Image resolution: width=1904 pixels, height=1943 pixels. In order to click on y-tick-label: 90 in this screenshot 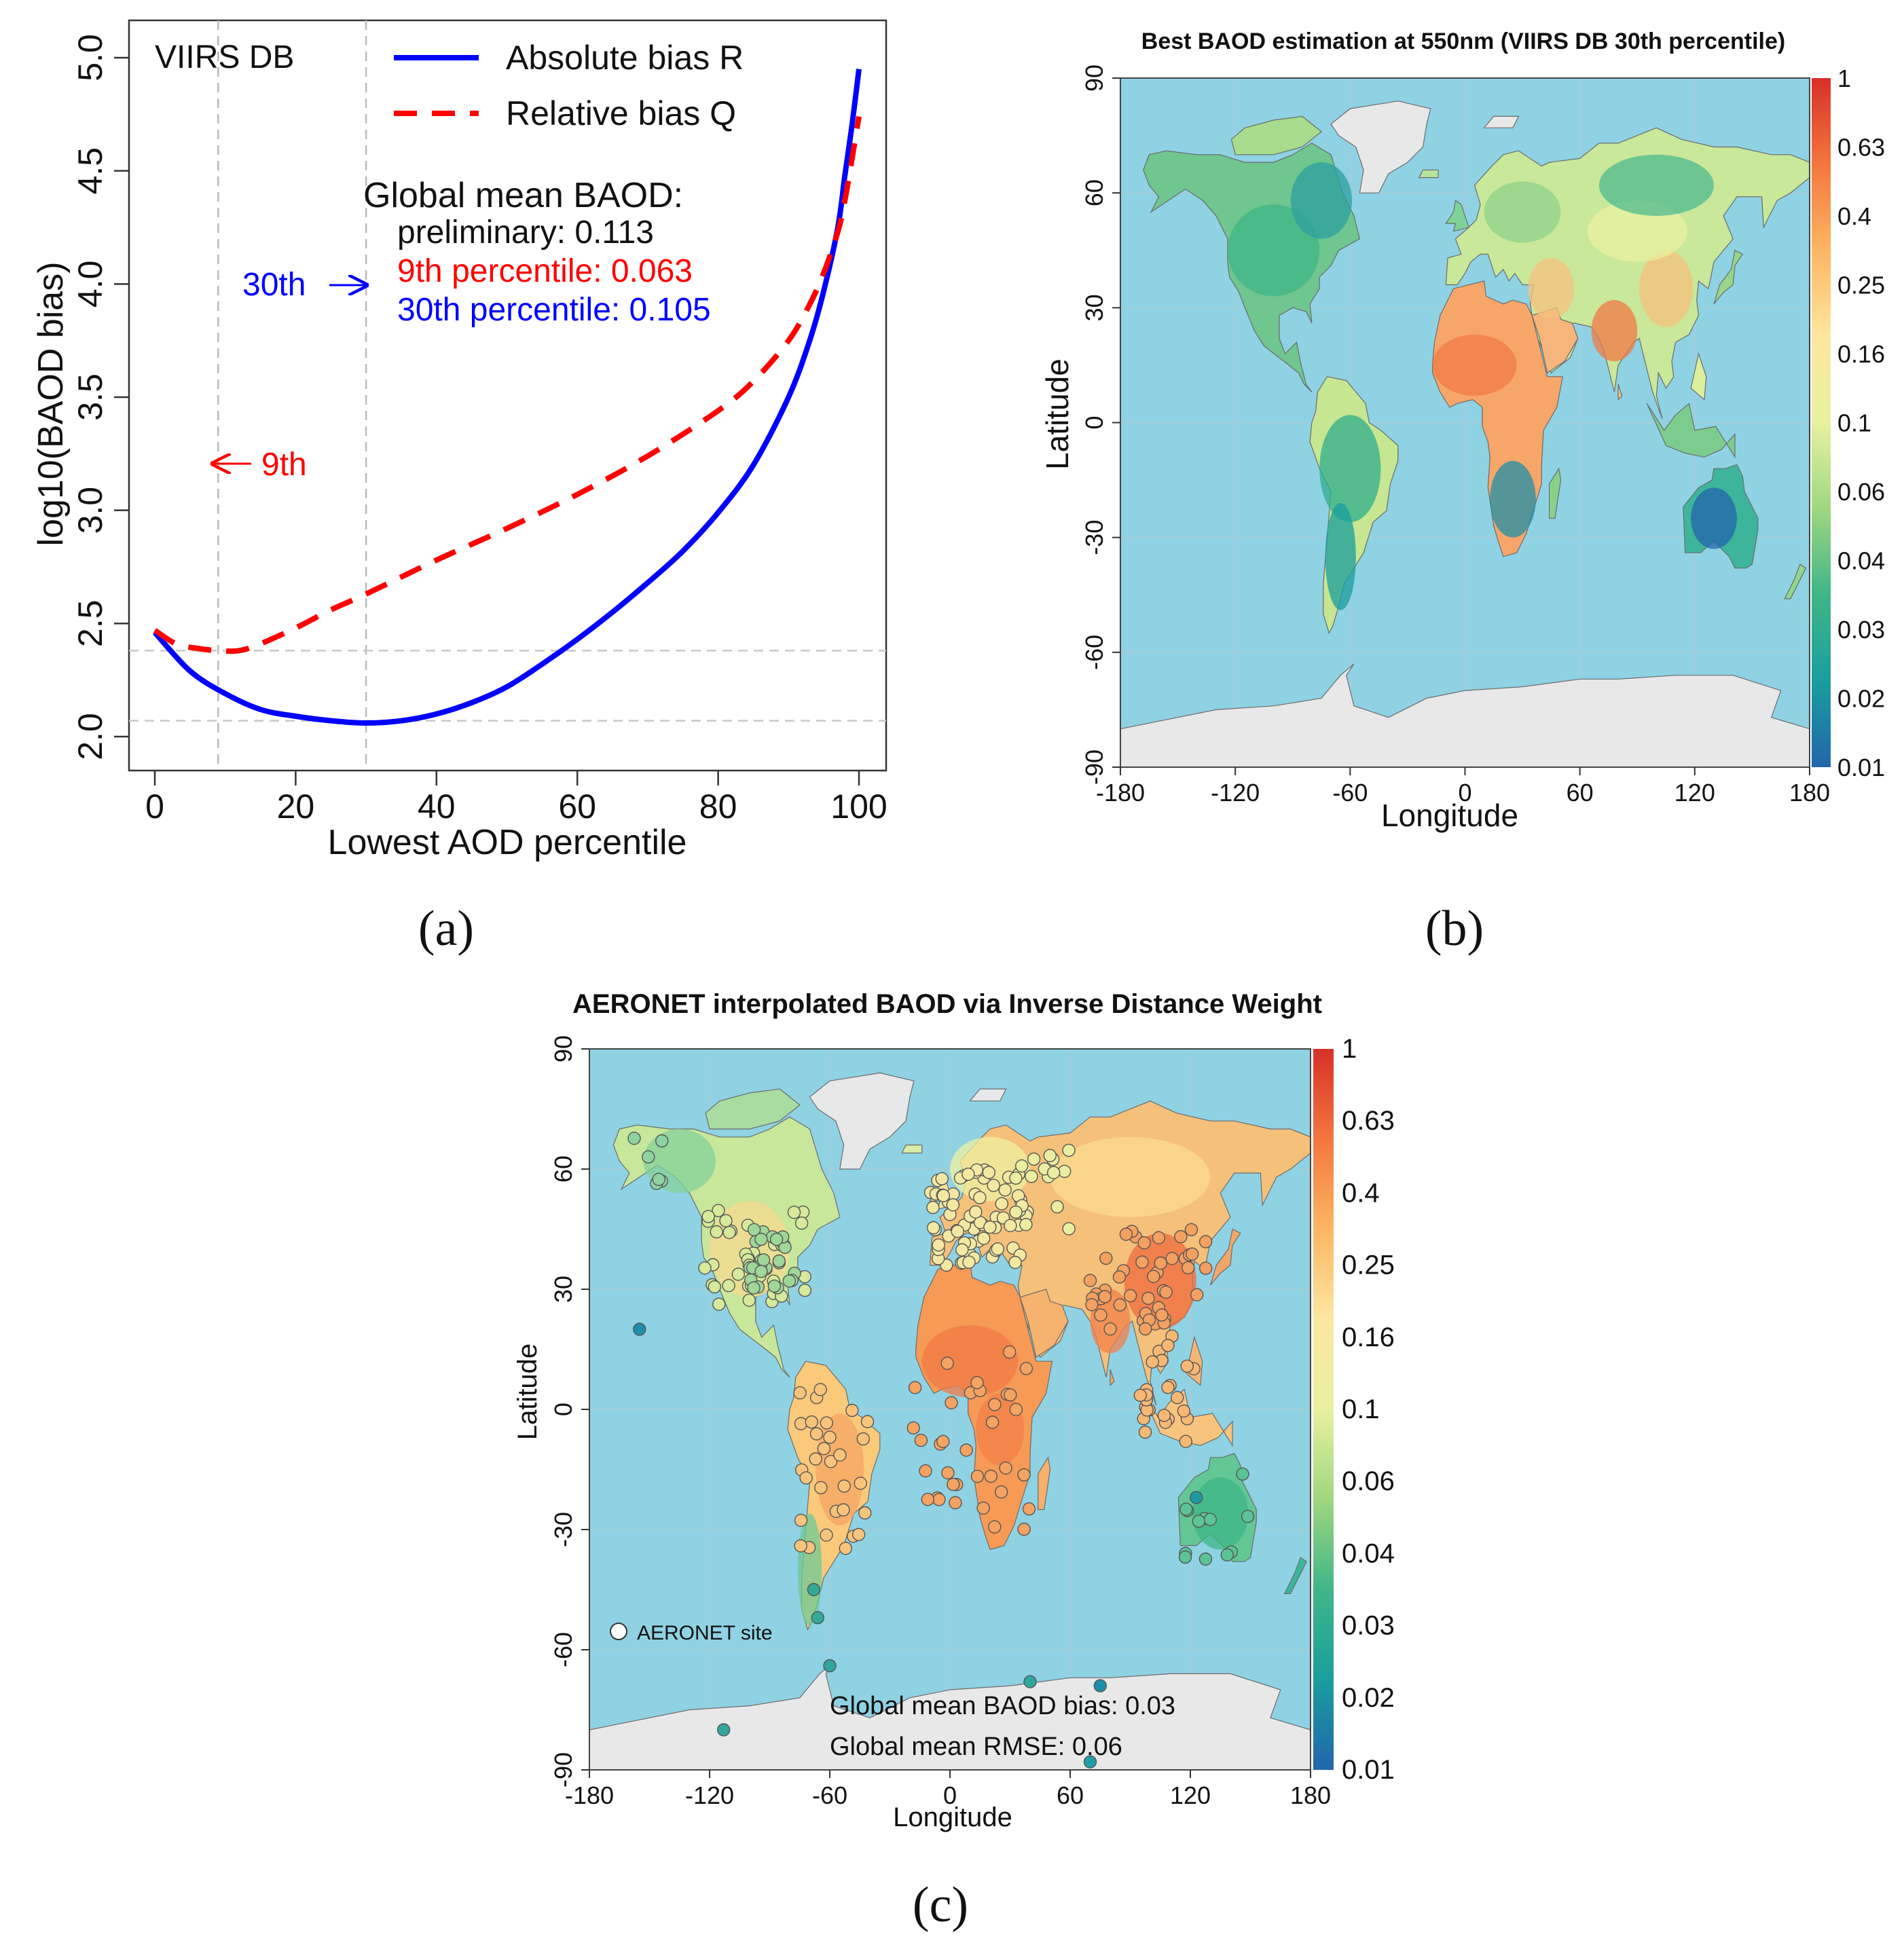, I will do `click(1094, 78)`.